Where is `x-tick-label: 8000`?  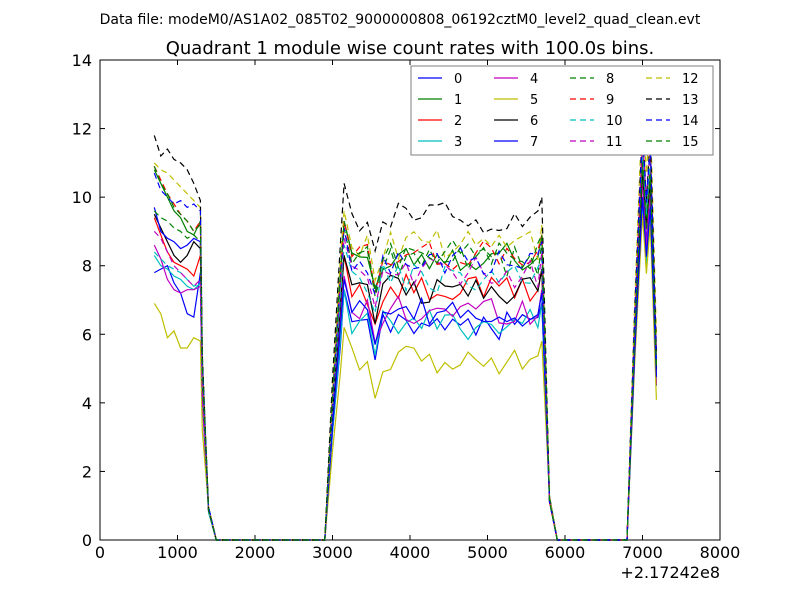
x-tick-label: 8000 is located at coordinates (720, 552).